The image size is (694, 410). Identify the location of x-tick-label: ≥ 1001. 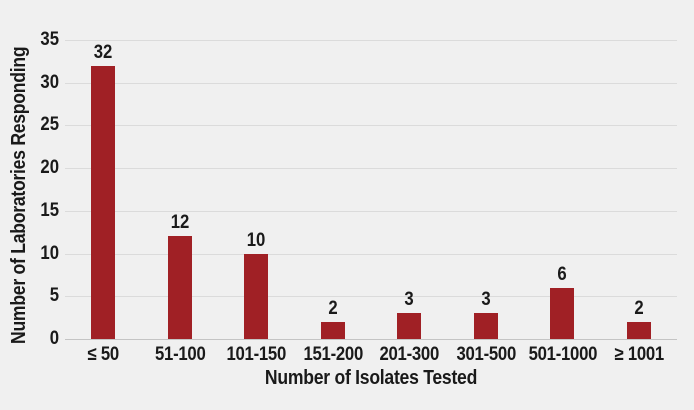
(639, 354).